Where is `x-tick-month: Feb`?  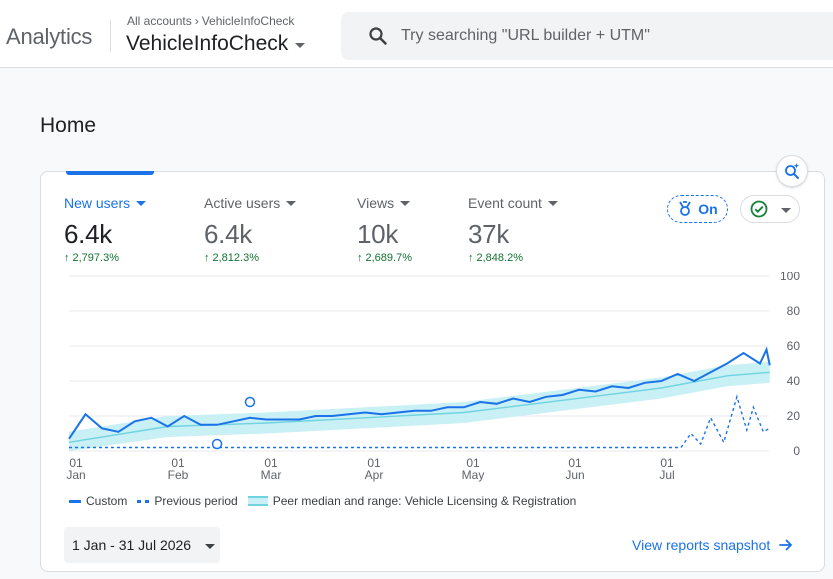 x-tick-month: Feb is located at coordinates (178, 475).